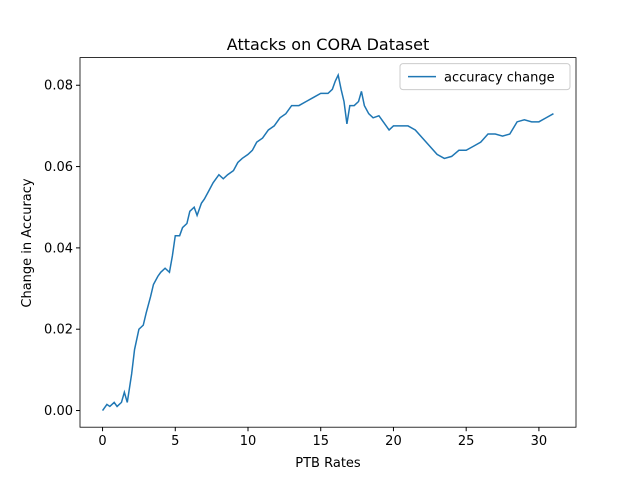 This screenshot has height=484, width=640. I want to click on x-tick-label: 15, so click(320, 441).